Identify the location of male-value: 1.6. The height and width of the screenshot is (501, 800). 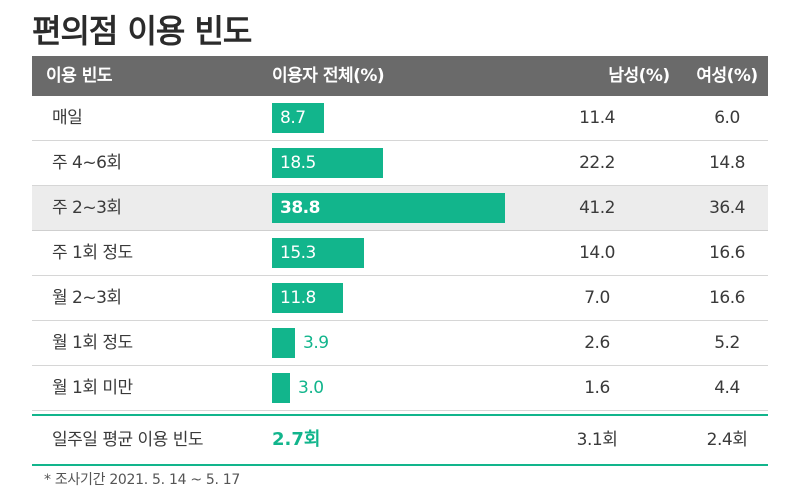
(597, 388).